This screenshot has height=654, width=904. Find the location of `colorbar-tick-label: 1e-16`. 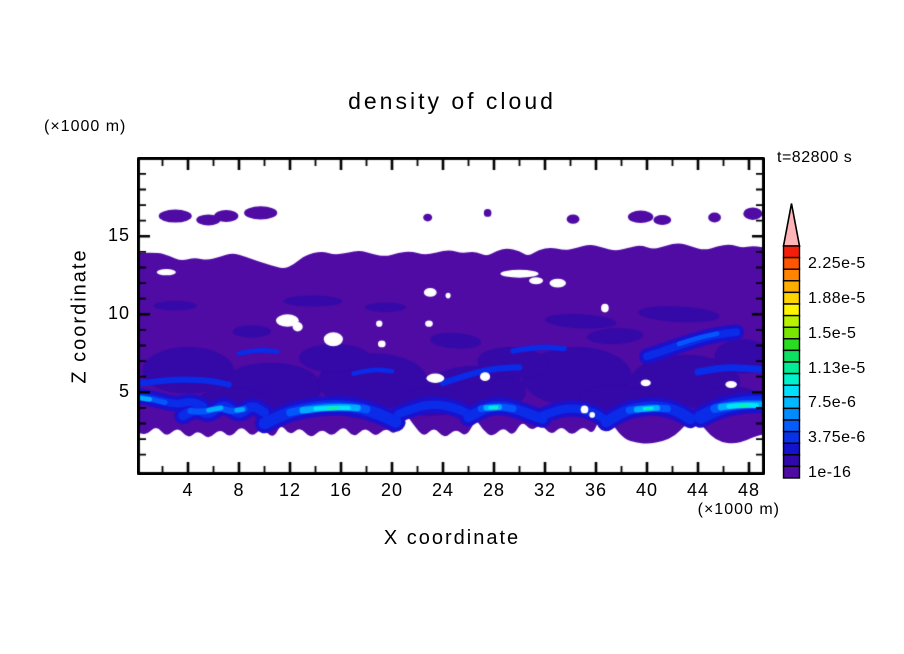

colorbar-tick-label: 1e-16 is located at coordinates (830, 472).